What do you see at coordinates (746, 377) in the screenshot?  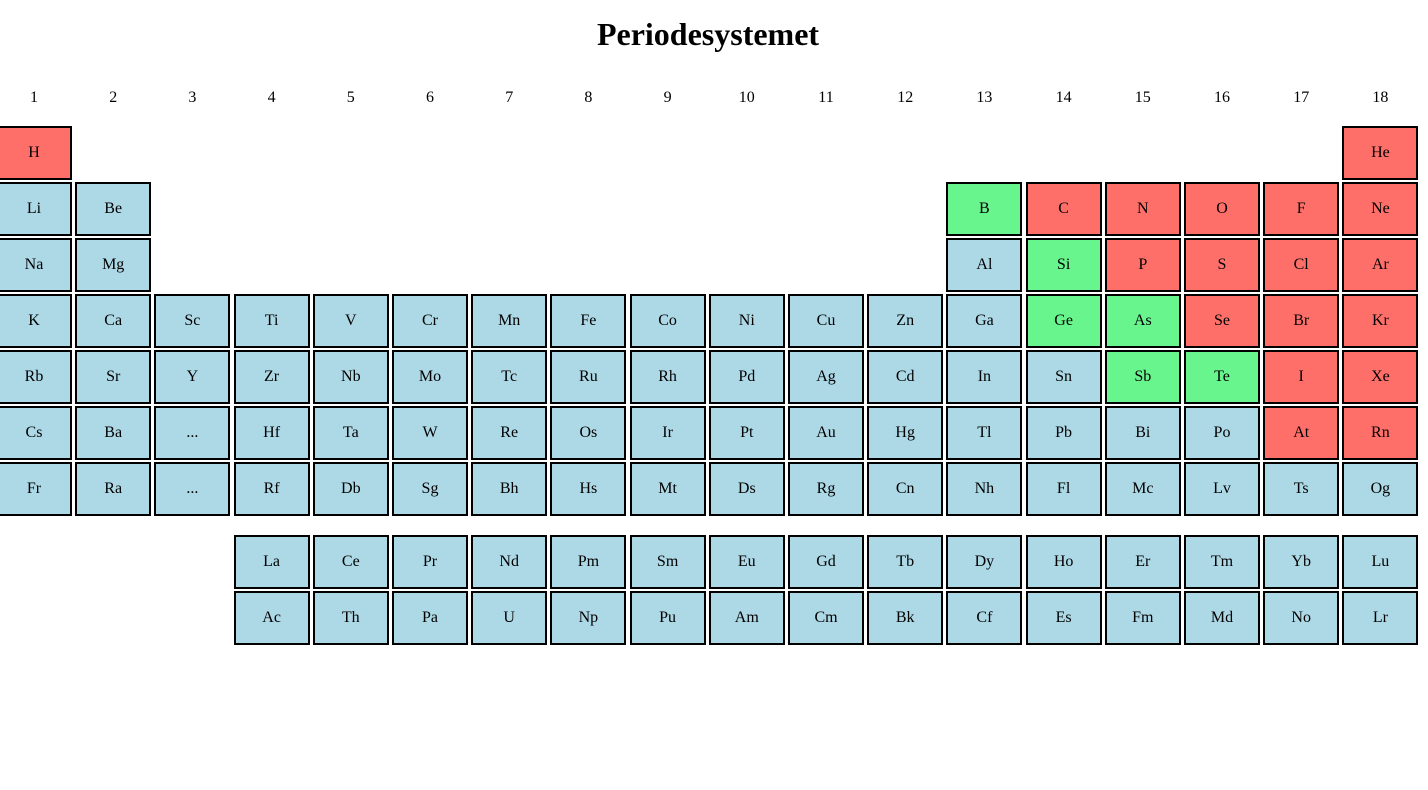 I see `element-cell: Pd` at bounding box center [746, 377].